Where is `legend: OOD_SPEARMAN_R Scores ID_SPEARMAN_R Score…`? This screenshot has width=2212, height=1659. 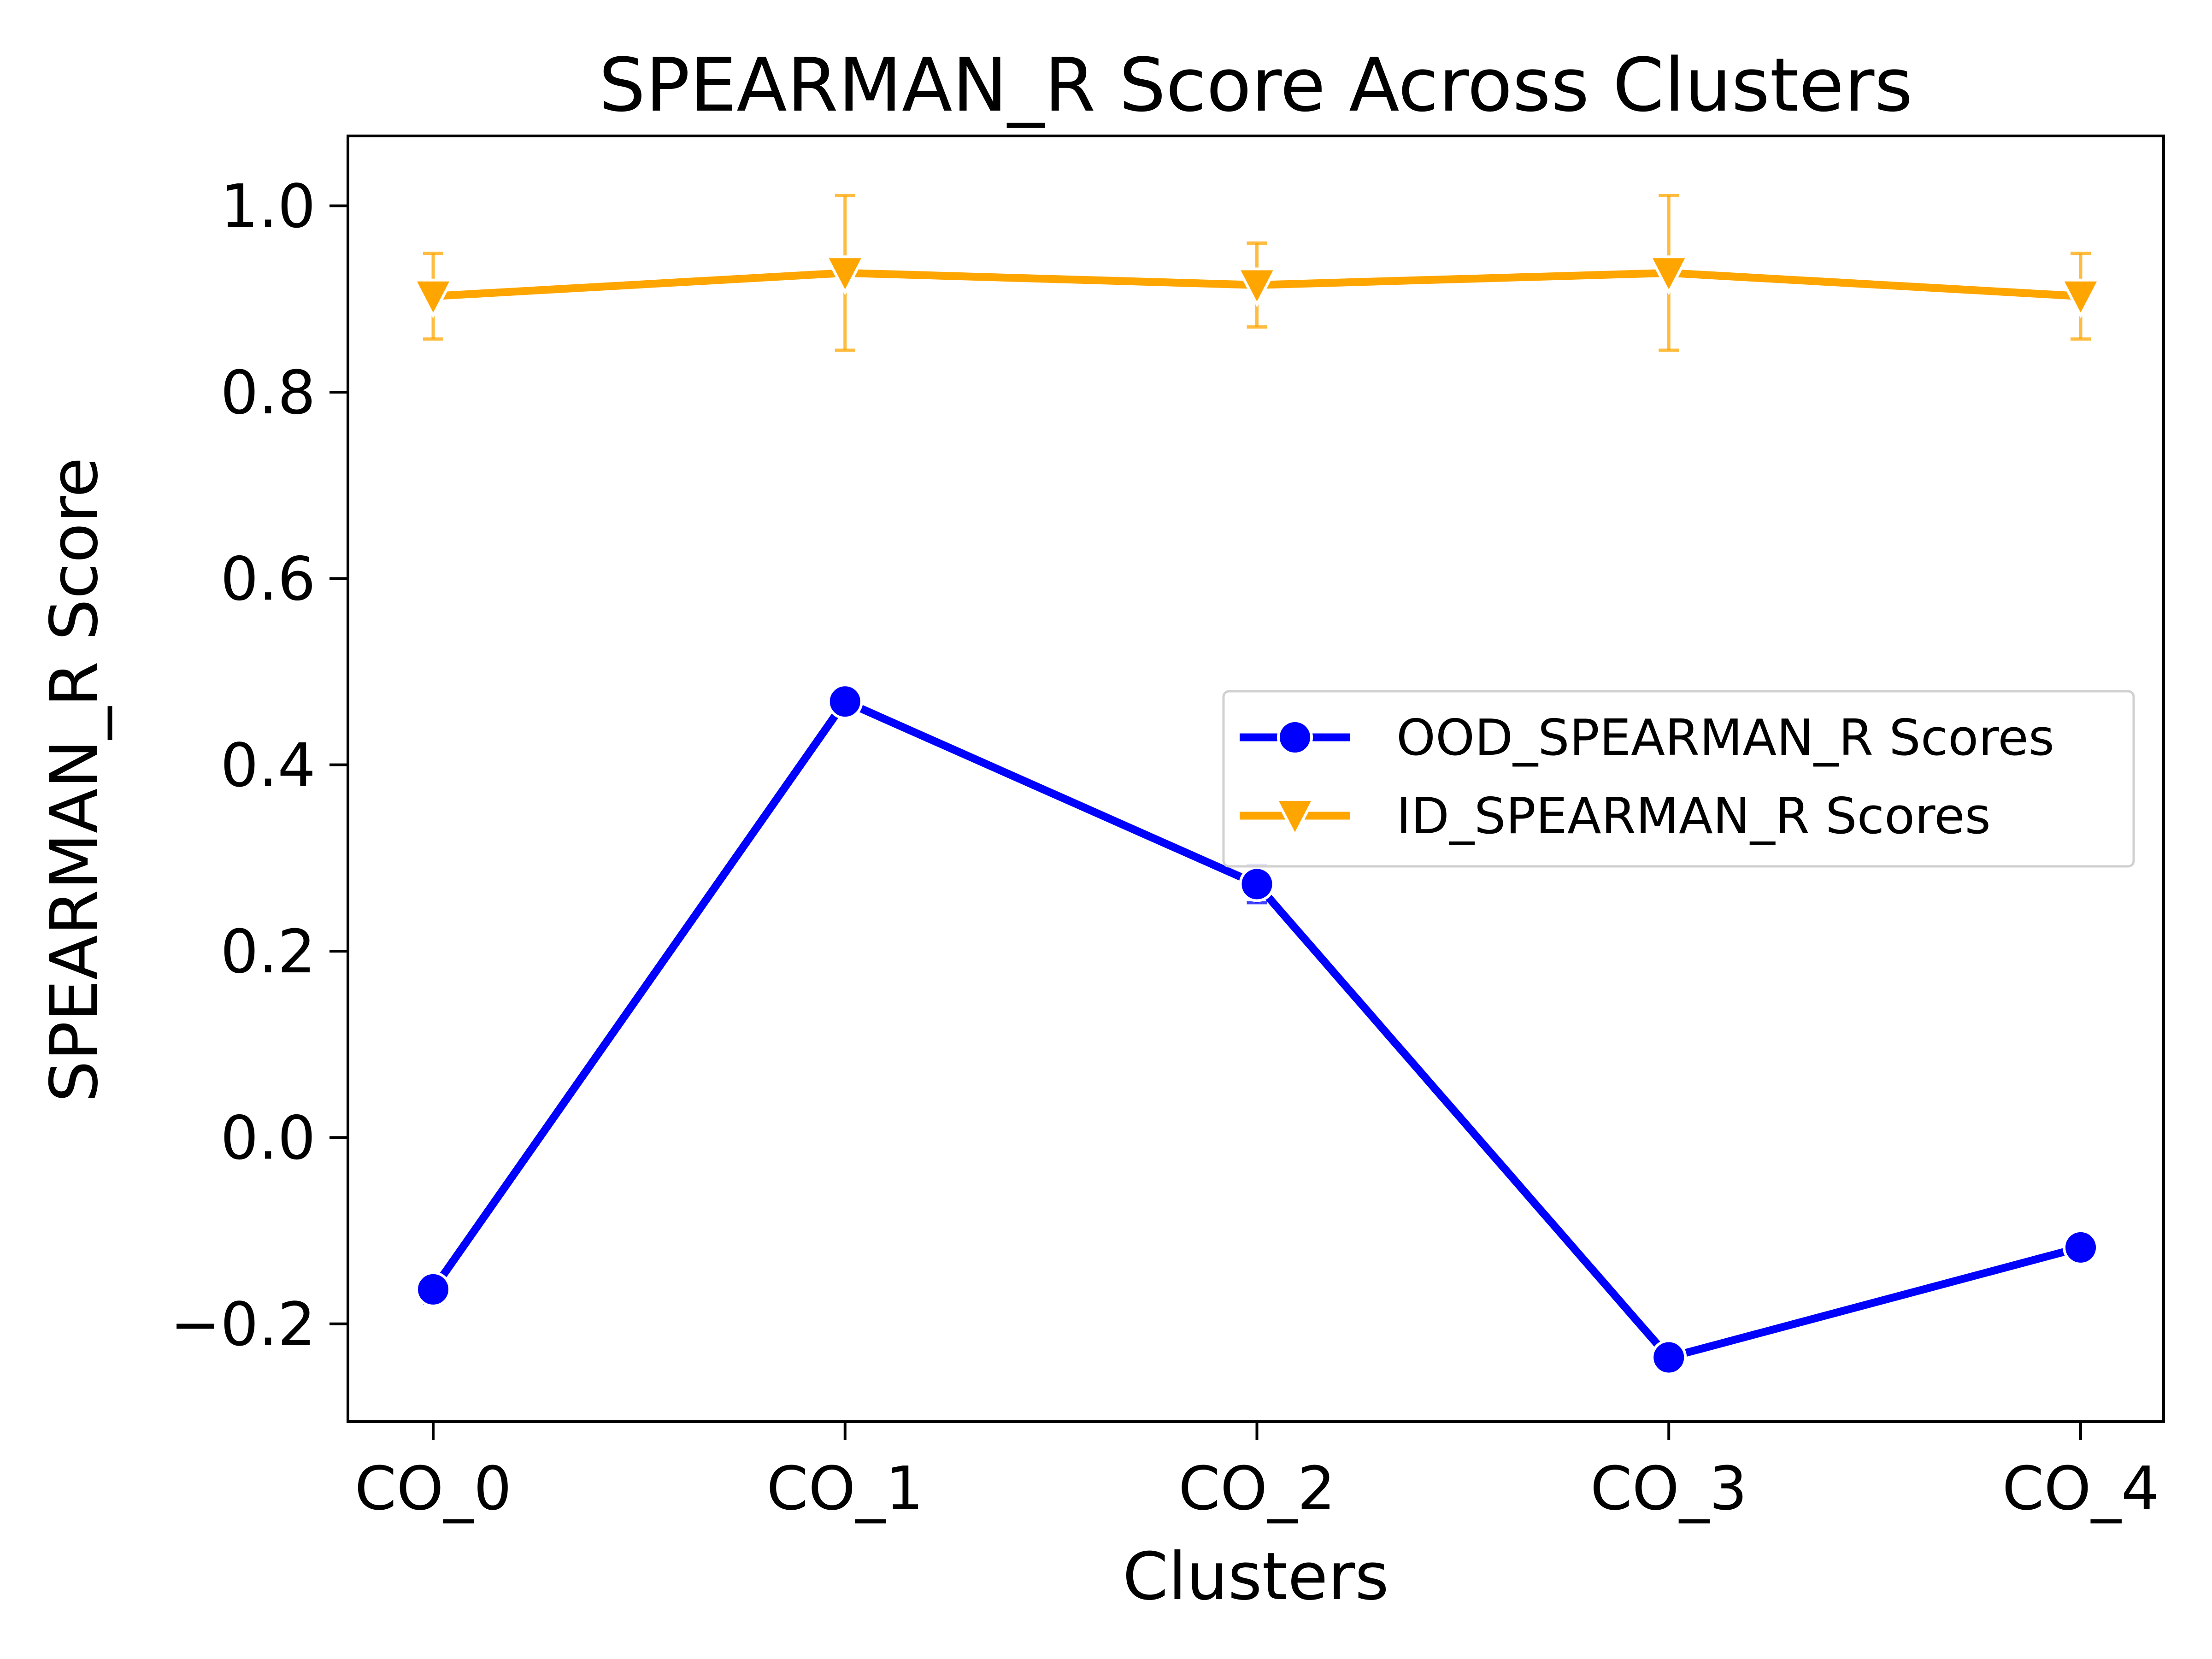
legend: OOD_SPEARMAN_R Scores ID_SPEARMAN_R Score… is located at coordinates (1678, 779).